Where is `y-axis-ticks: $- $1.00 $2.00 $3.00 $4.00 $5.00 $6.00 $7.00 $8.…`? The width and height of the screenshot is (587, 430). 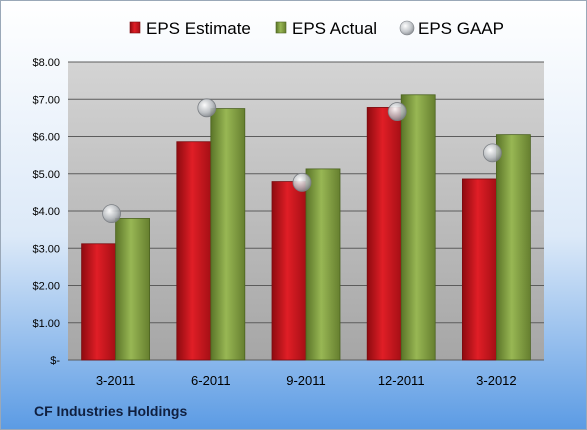
y-axis-ticks: $- $1.00 $2.00 $3.00 $4.00 $5.00 $6.00 $7.00 $8.… is located at coordinates (46, 212).